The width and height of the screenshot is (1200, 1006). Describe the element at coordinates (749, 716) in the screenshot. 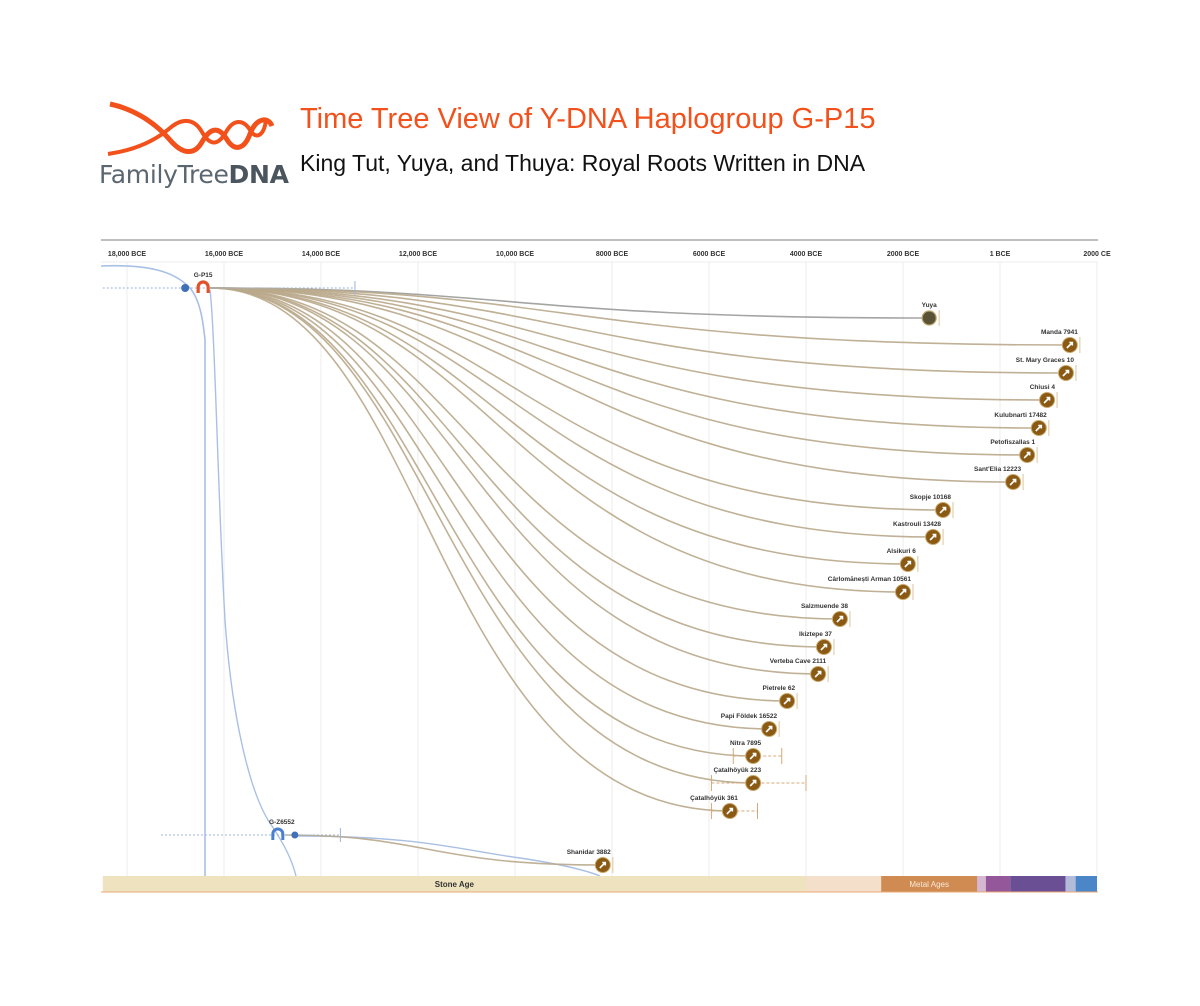

I see `sample-label: Papi Földek 16522` at that location.